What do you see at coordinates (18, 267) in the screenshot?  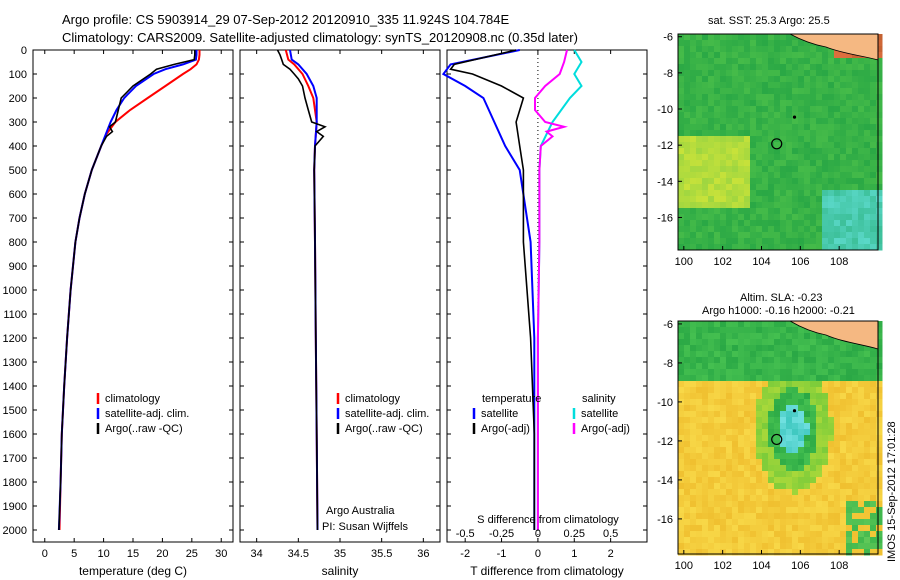 I see `y-tick-label: 900` at bounding box center [18, 267].